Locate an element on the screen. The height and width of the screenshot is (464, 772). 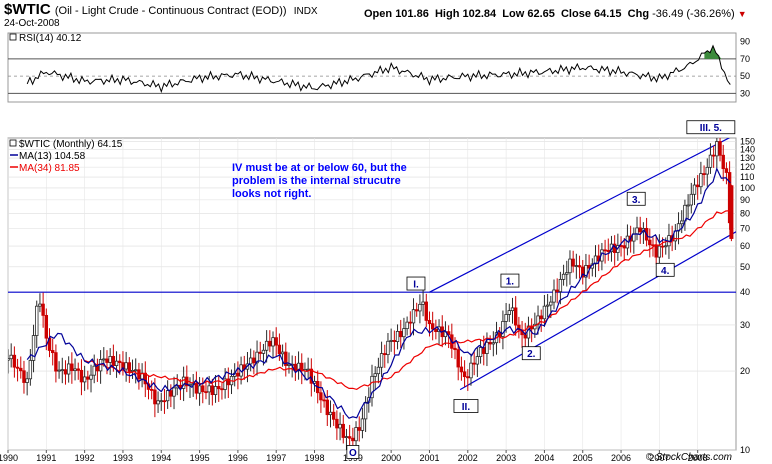
channel-upper-line is located at coordinates (580, 215).